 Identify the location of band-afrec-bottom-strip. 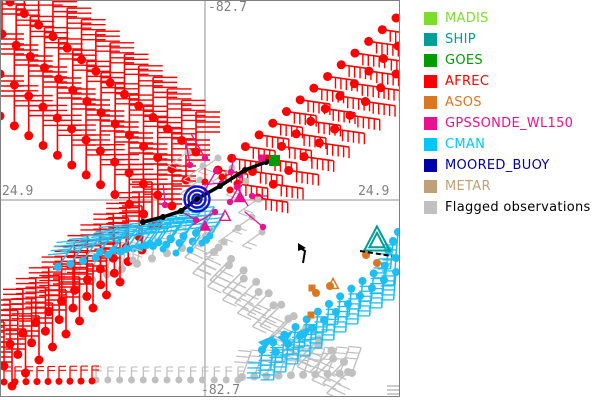
(50, 375).